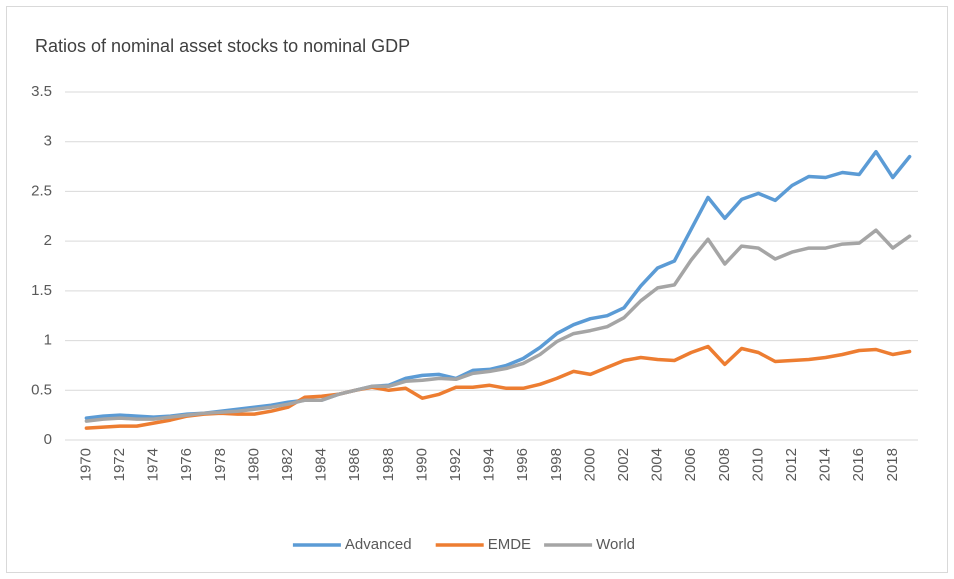 The height and width of the screenshot is (579, 954). I want to click on x-tick-label: 2006, so click(690, 464).